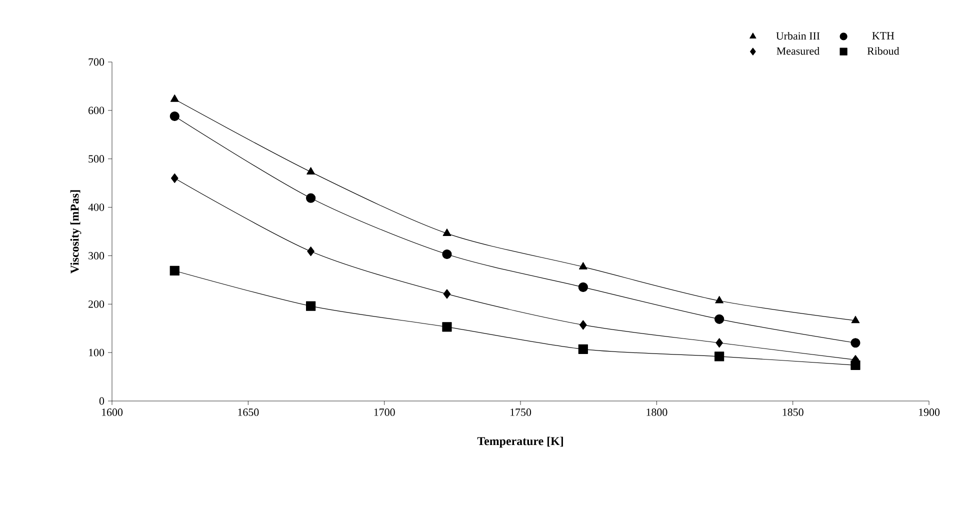 The height and width of the screenshot is (516, 957). Describe the element at coordinates (96, 304) in the screenshot. I see `y-tick-label: 200` at that location.